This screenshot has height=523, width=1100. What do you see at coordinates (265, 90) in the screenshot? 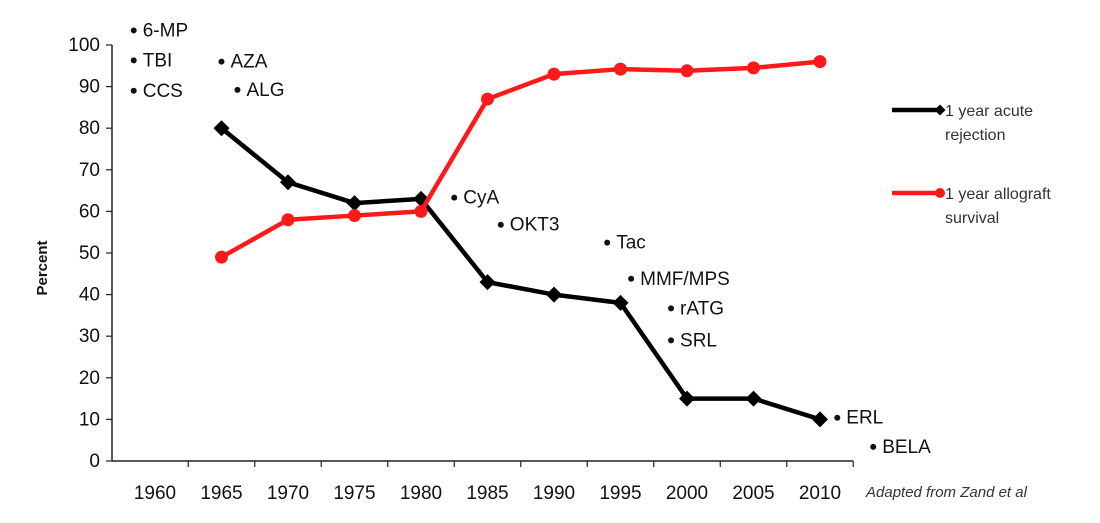
I see `annotation-label: ALG` at bounding box center [265, 90].